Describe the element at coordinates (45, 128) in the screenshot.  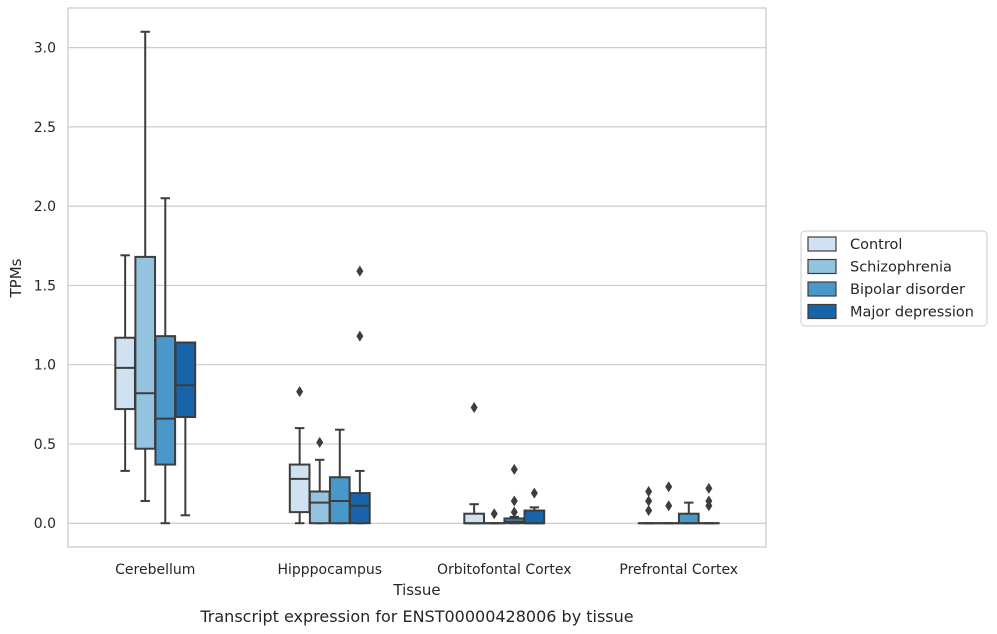
I see `y-tick-label-5: 2.5` at that location.